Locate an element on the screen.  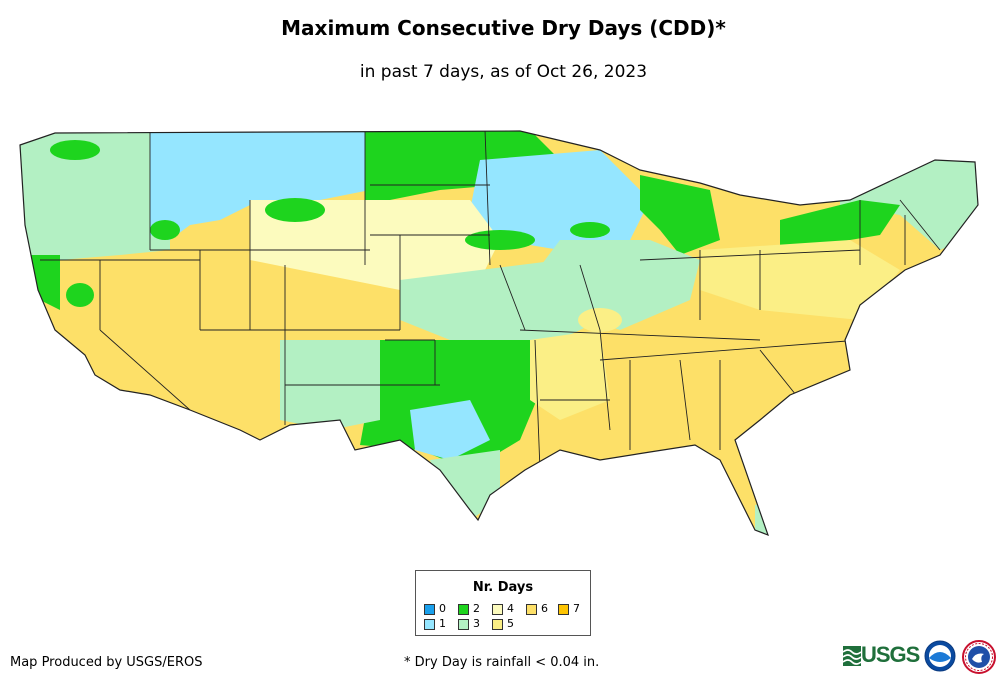
region-kansas-missouri-light is located at coordinates (500, 305).